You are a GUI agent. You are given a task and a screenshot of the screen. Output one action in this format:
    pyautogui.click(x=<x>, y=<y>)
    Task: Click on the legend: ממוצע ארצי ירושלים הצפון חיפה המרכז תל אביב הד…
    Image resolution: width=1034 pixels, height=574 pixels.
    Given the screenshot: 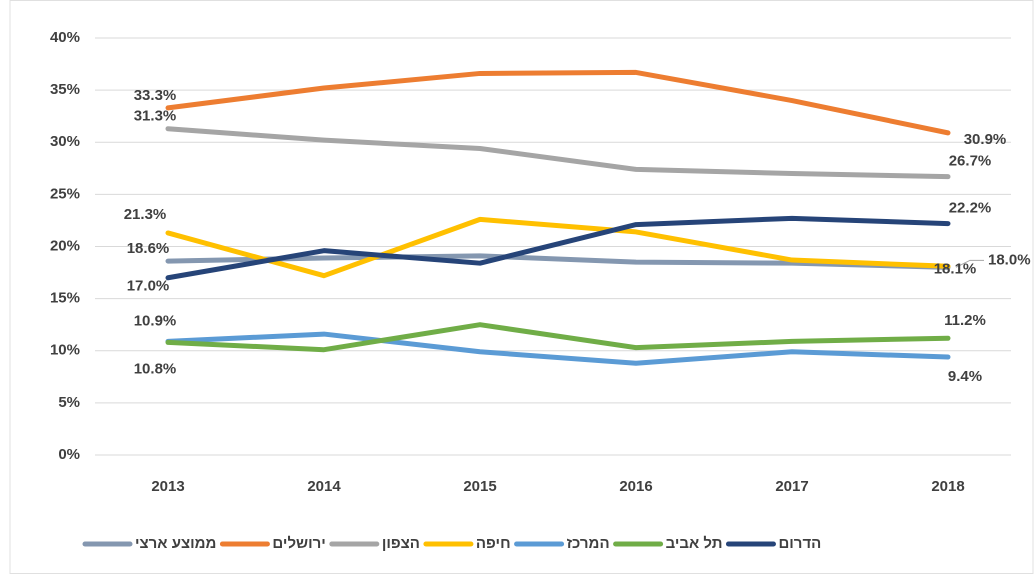 What is the action you would take?
    pyautogui.click(x=451, y=543)
    